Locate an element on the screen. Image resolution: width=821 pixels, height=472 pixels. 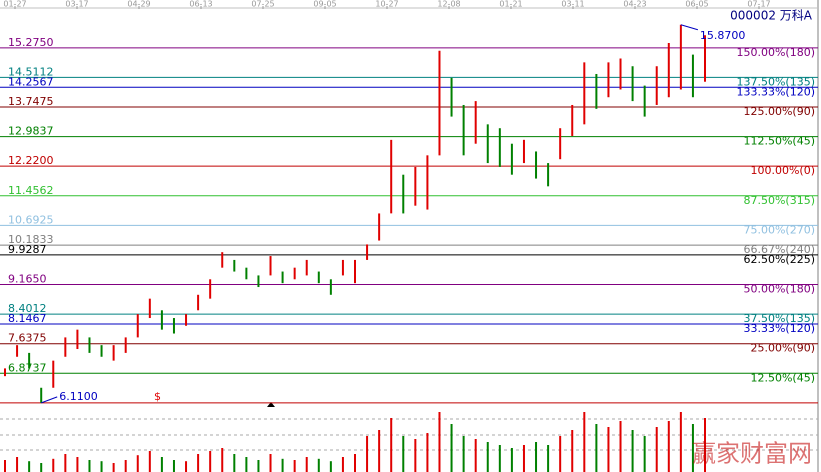
date-label: 07-25 is located at coordinates (262, 4).